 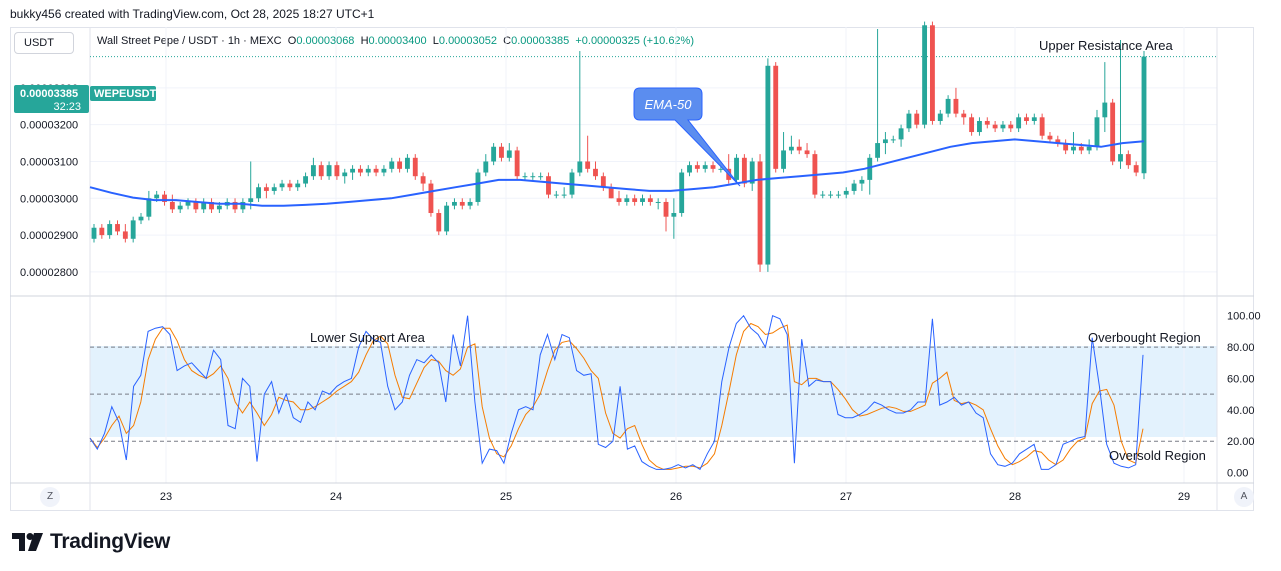 I want to click on price-tick-label: 0.00002800, so click(x=49, y=273).